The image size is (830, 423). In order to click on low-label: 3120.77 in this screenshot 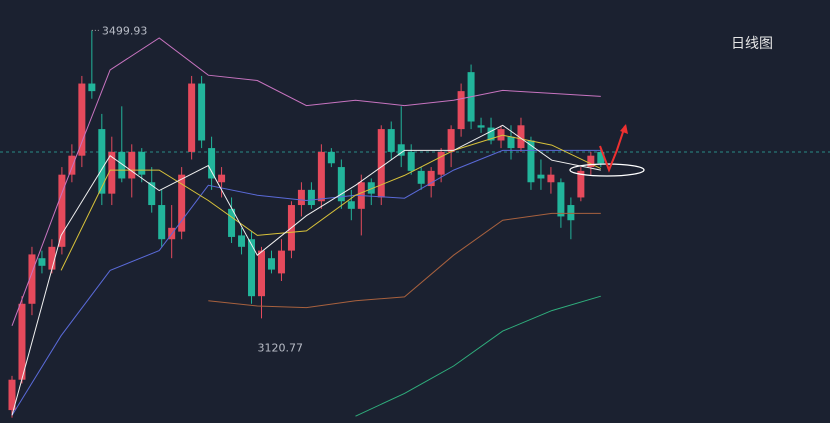, I will do `click(281, 347)`.